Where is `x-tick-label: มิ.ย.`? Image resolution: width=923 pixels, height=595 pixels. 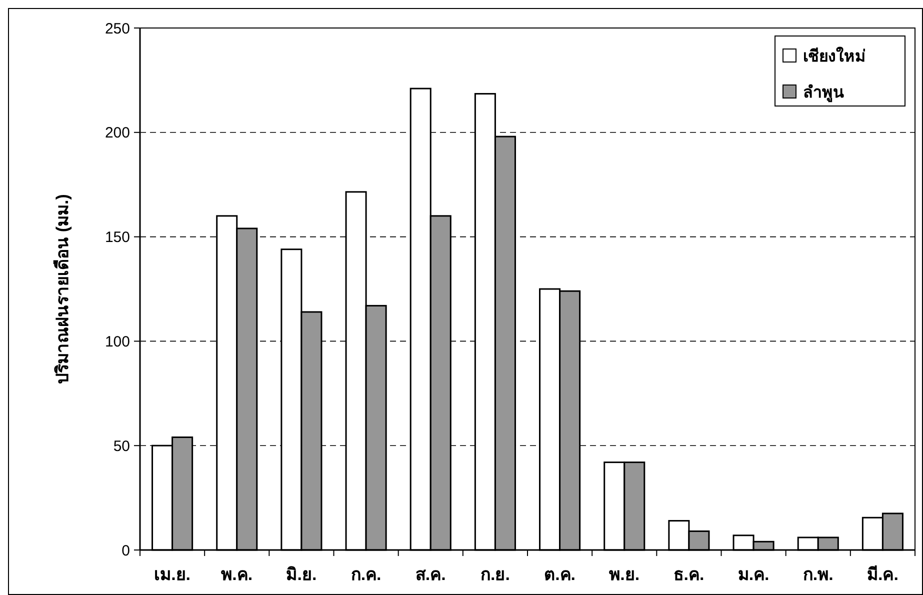
x-tick-label: มิ.ย. is located at coordinates (301, 574).